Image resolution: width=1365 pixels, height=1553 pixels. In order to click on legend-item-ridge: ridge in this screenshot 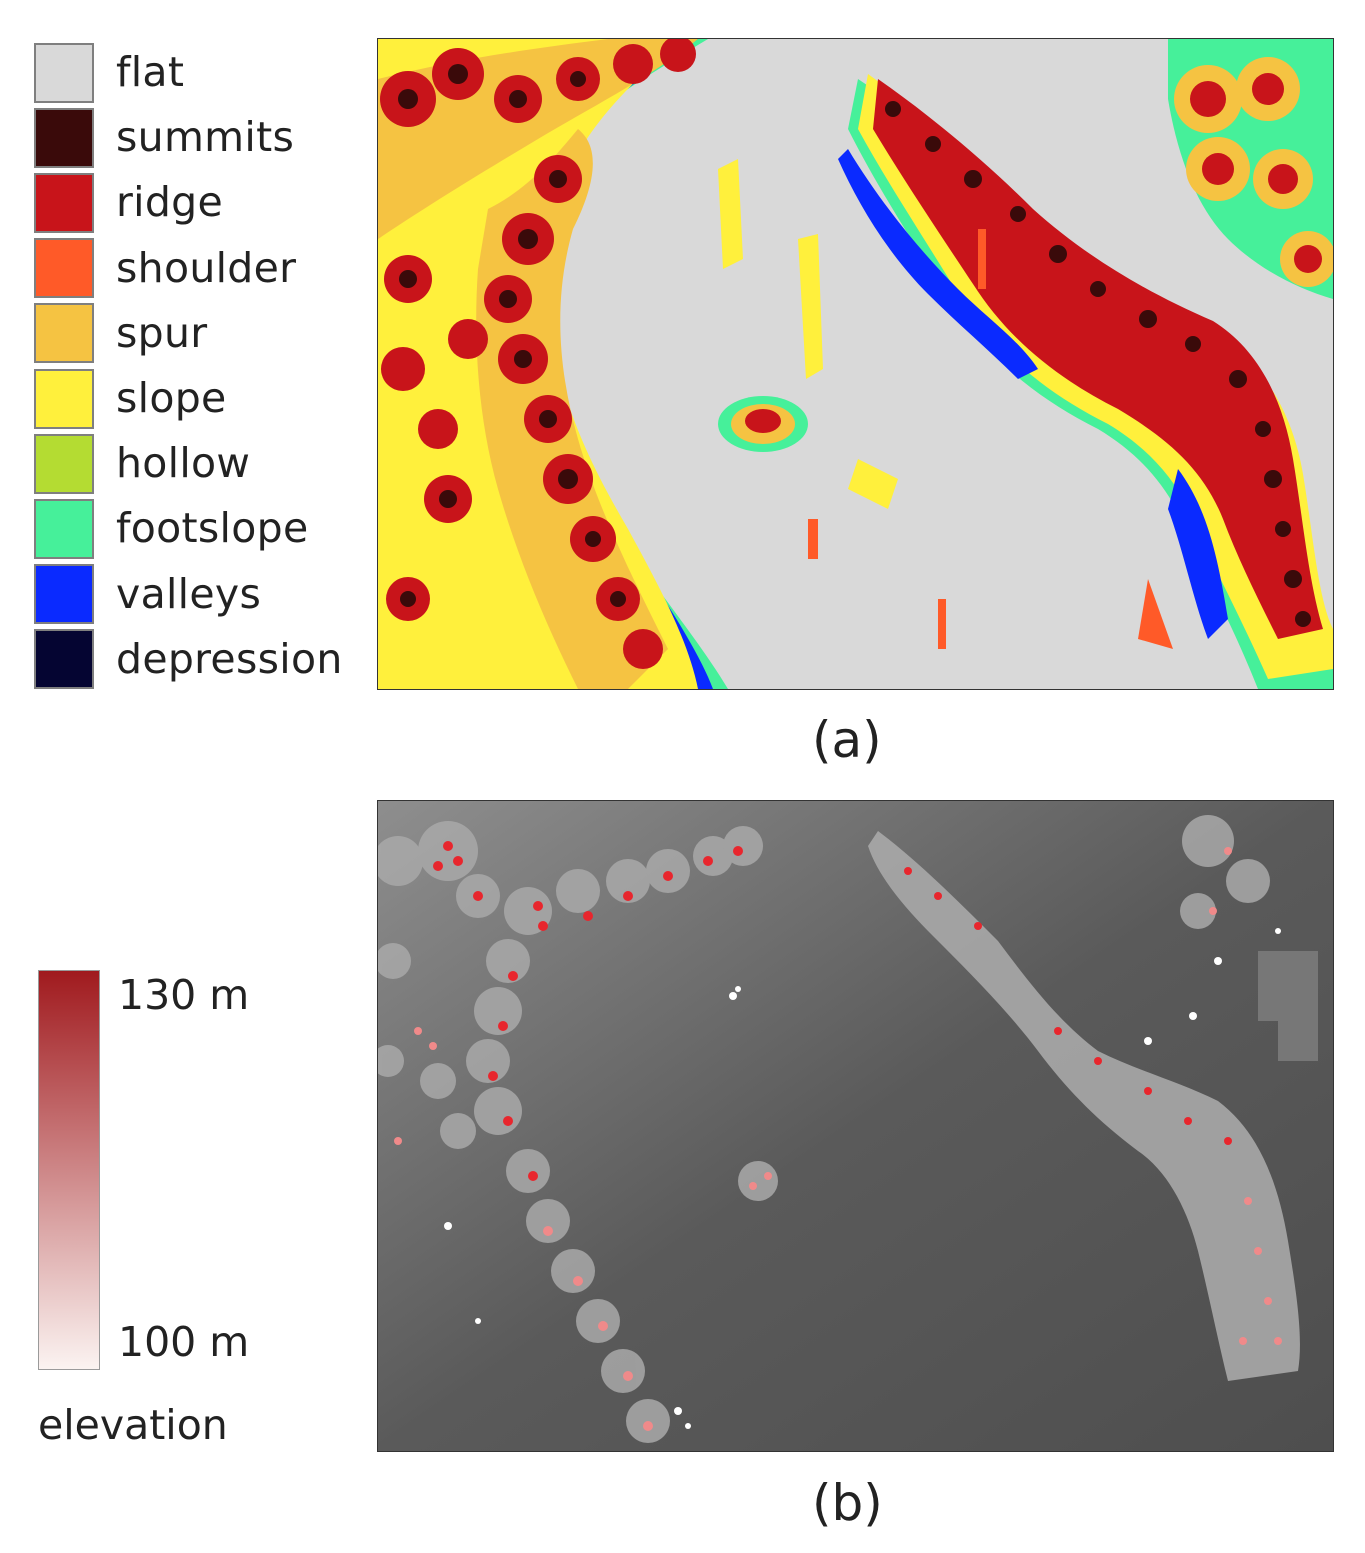, I will do `click(188, 202)`.